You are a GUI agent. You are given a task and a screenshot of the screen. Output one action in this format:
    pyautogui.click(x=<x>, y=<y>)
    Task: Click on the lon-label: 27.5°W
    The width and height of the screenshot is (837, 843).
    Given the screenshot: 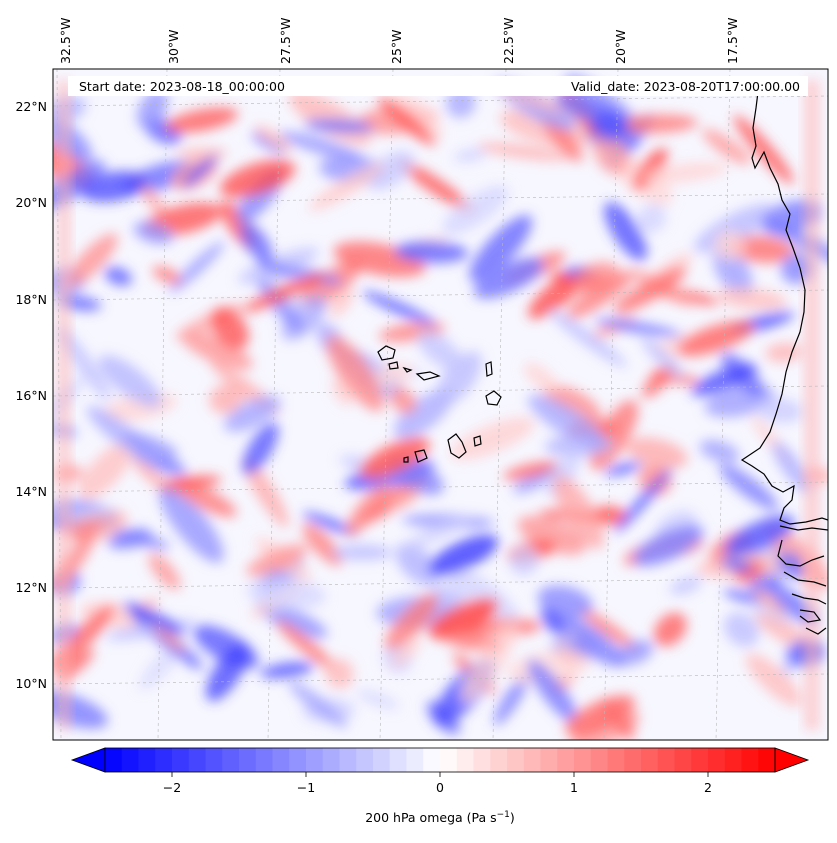 What is the action you would take?
    pyautogui.click(x=285, y=41)
    